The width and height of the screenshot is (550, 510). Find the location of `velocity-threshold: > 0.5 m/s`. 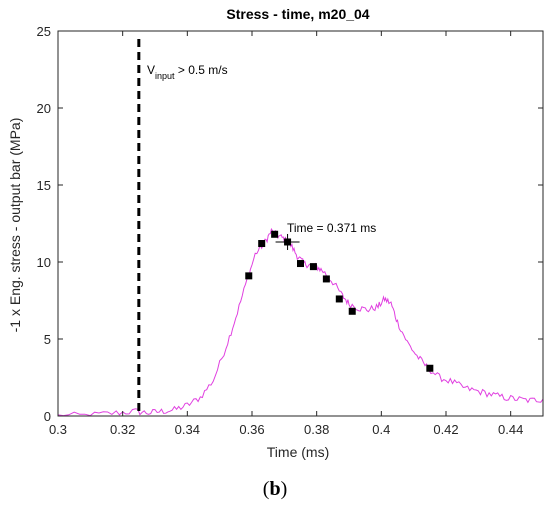

velocity-threshold: > 0.5 m/s is located at coordinates (201, 70).